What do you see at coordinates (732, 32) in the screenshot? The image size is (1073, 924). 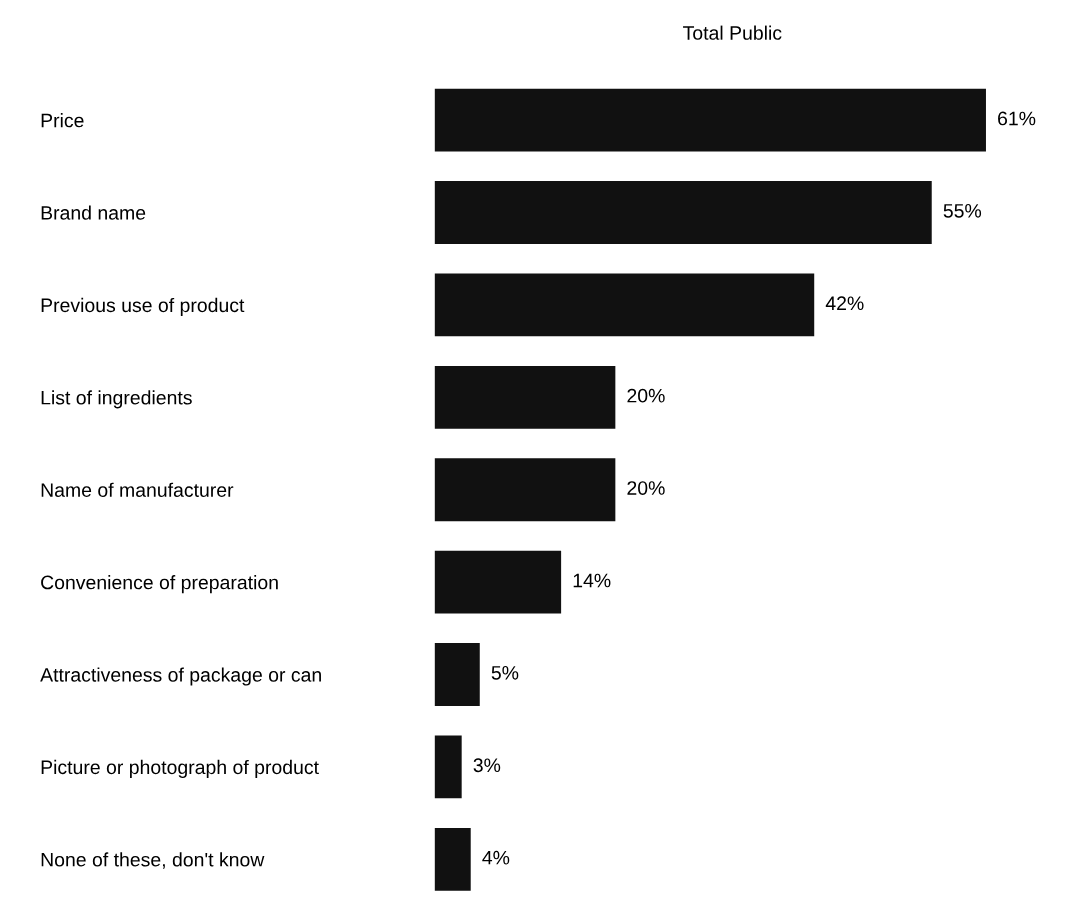 I see `chart-title: Total Public` at bounding box center [732, 32].